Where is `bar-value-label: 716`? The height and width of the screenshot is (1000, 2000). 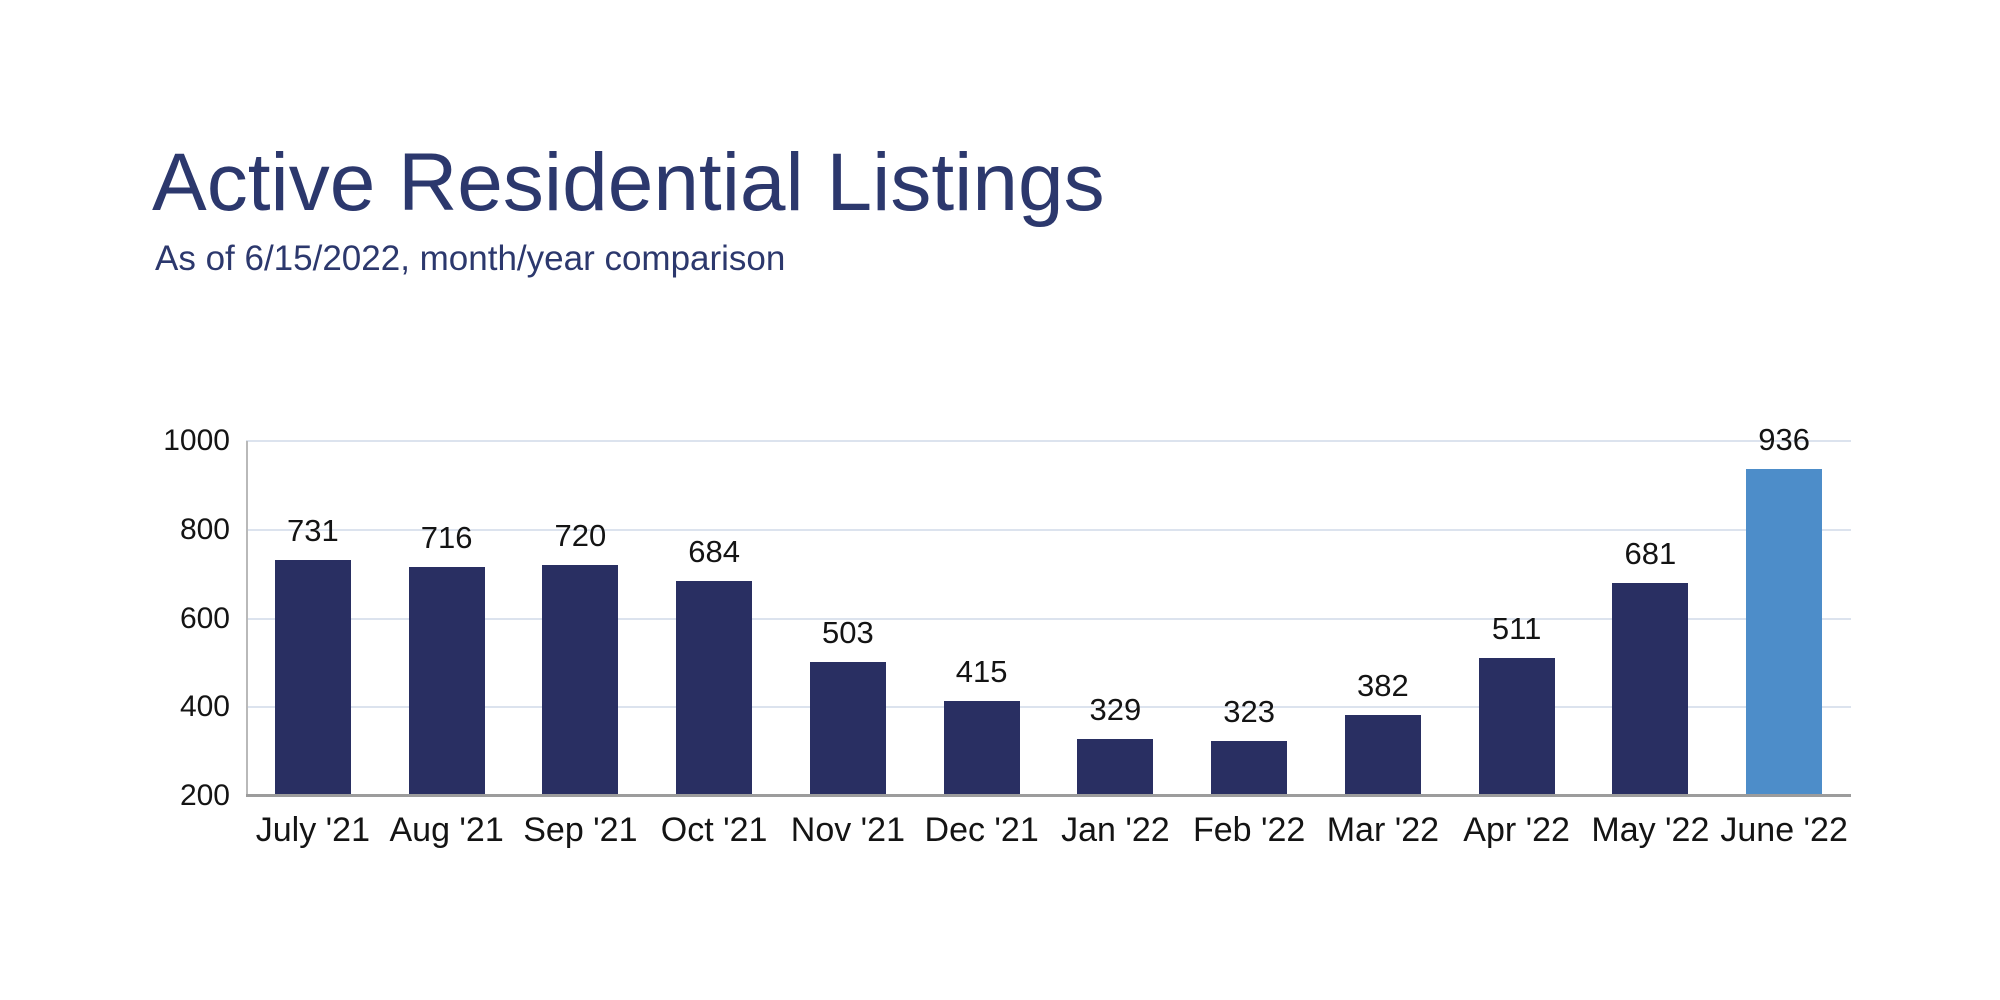 bar-value-label: 716 is located at coordinates (446, 538).